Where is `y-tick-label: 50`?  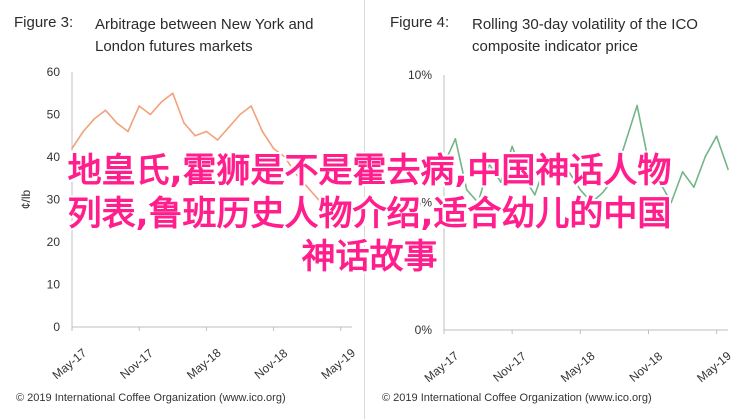
y-tick-label: 50 is located at coordinates (54, 115).